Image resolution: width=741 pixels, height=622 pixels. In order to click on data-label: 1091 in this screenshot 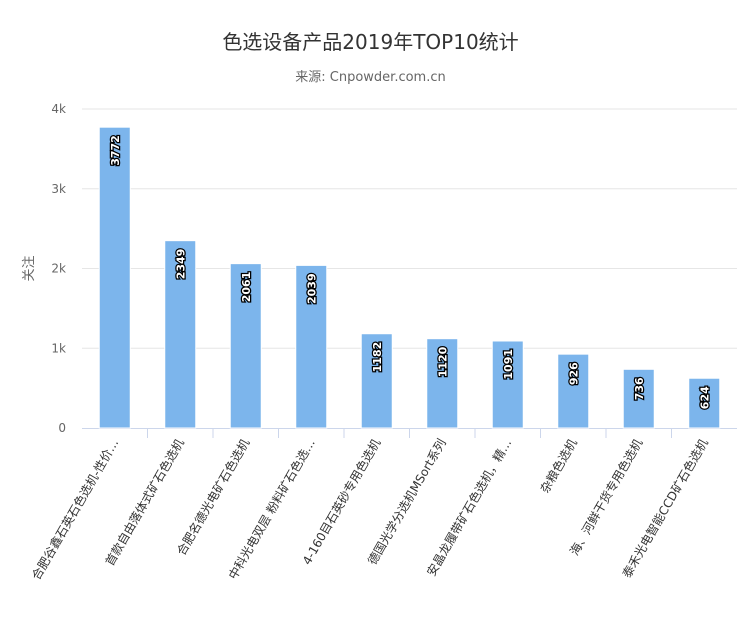, I will do `click(508, 364)`.